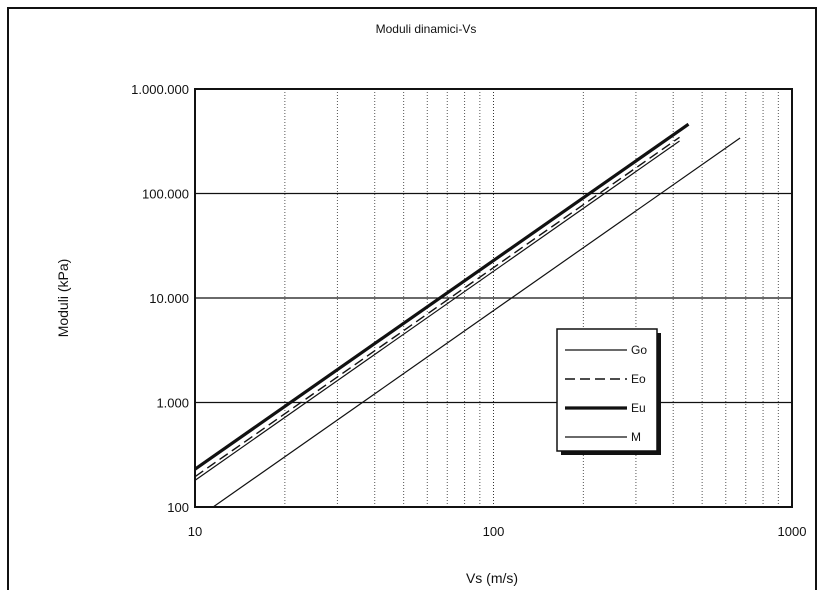 This screenshot has width=830, height=594. I want to click on chart-title: Moduli dinamici-Vs, so click(426, 29).